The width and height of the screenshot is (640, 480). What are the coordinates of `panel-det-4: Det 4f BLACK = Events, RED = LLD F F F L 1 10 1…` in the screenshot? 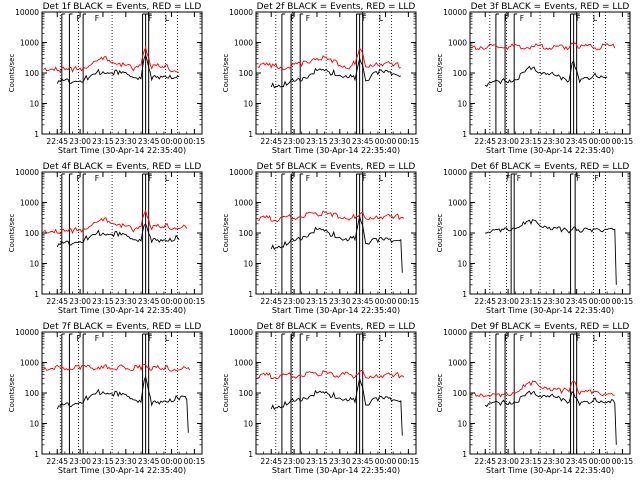 It's located at (106, 238).